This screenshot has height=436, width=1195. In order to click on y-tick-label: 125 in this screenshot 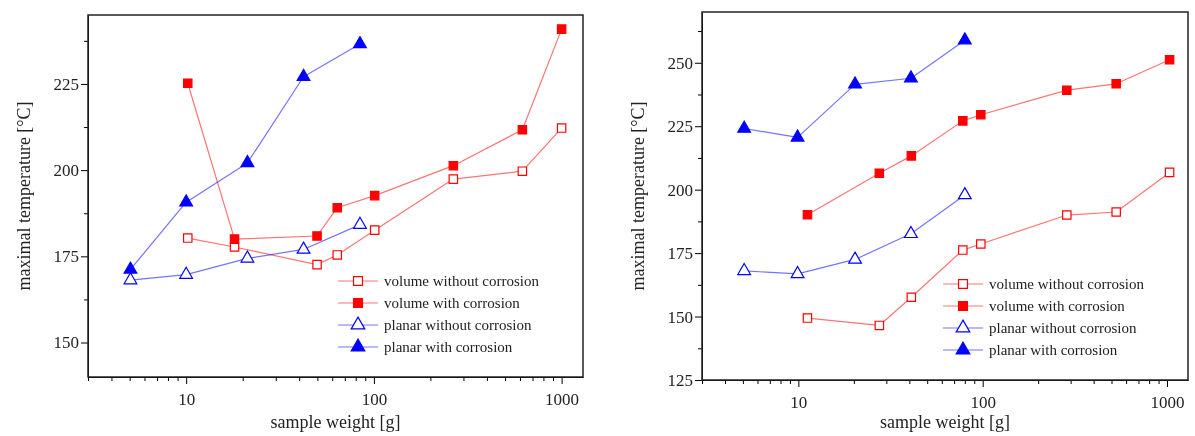, I will do `click(680, 380)`.